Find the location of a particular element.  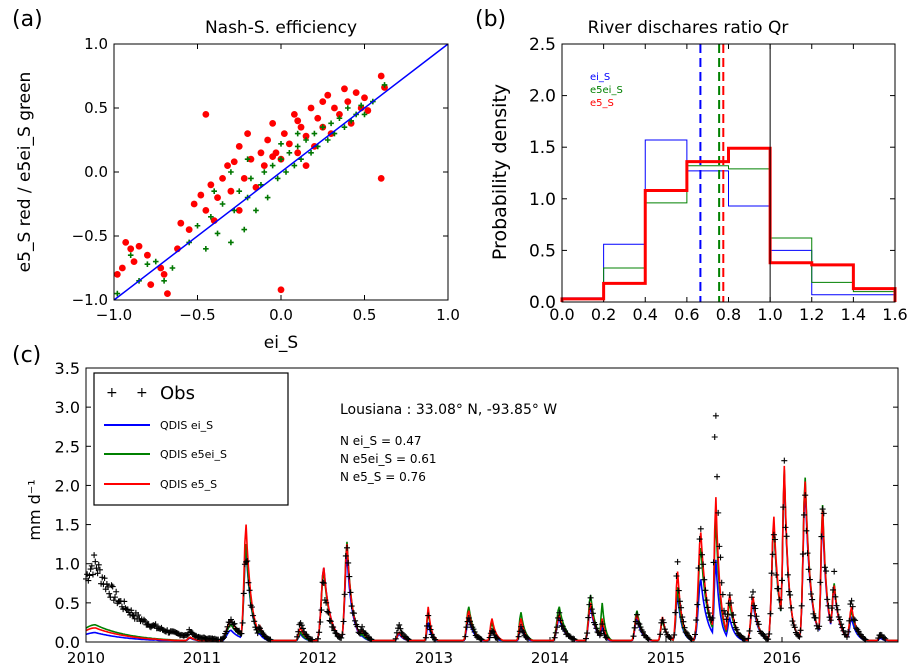

chart-b-xtick-label: 1.6 is located at coordinates (894, 314).